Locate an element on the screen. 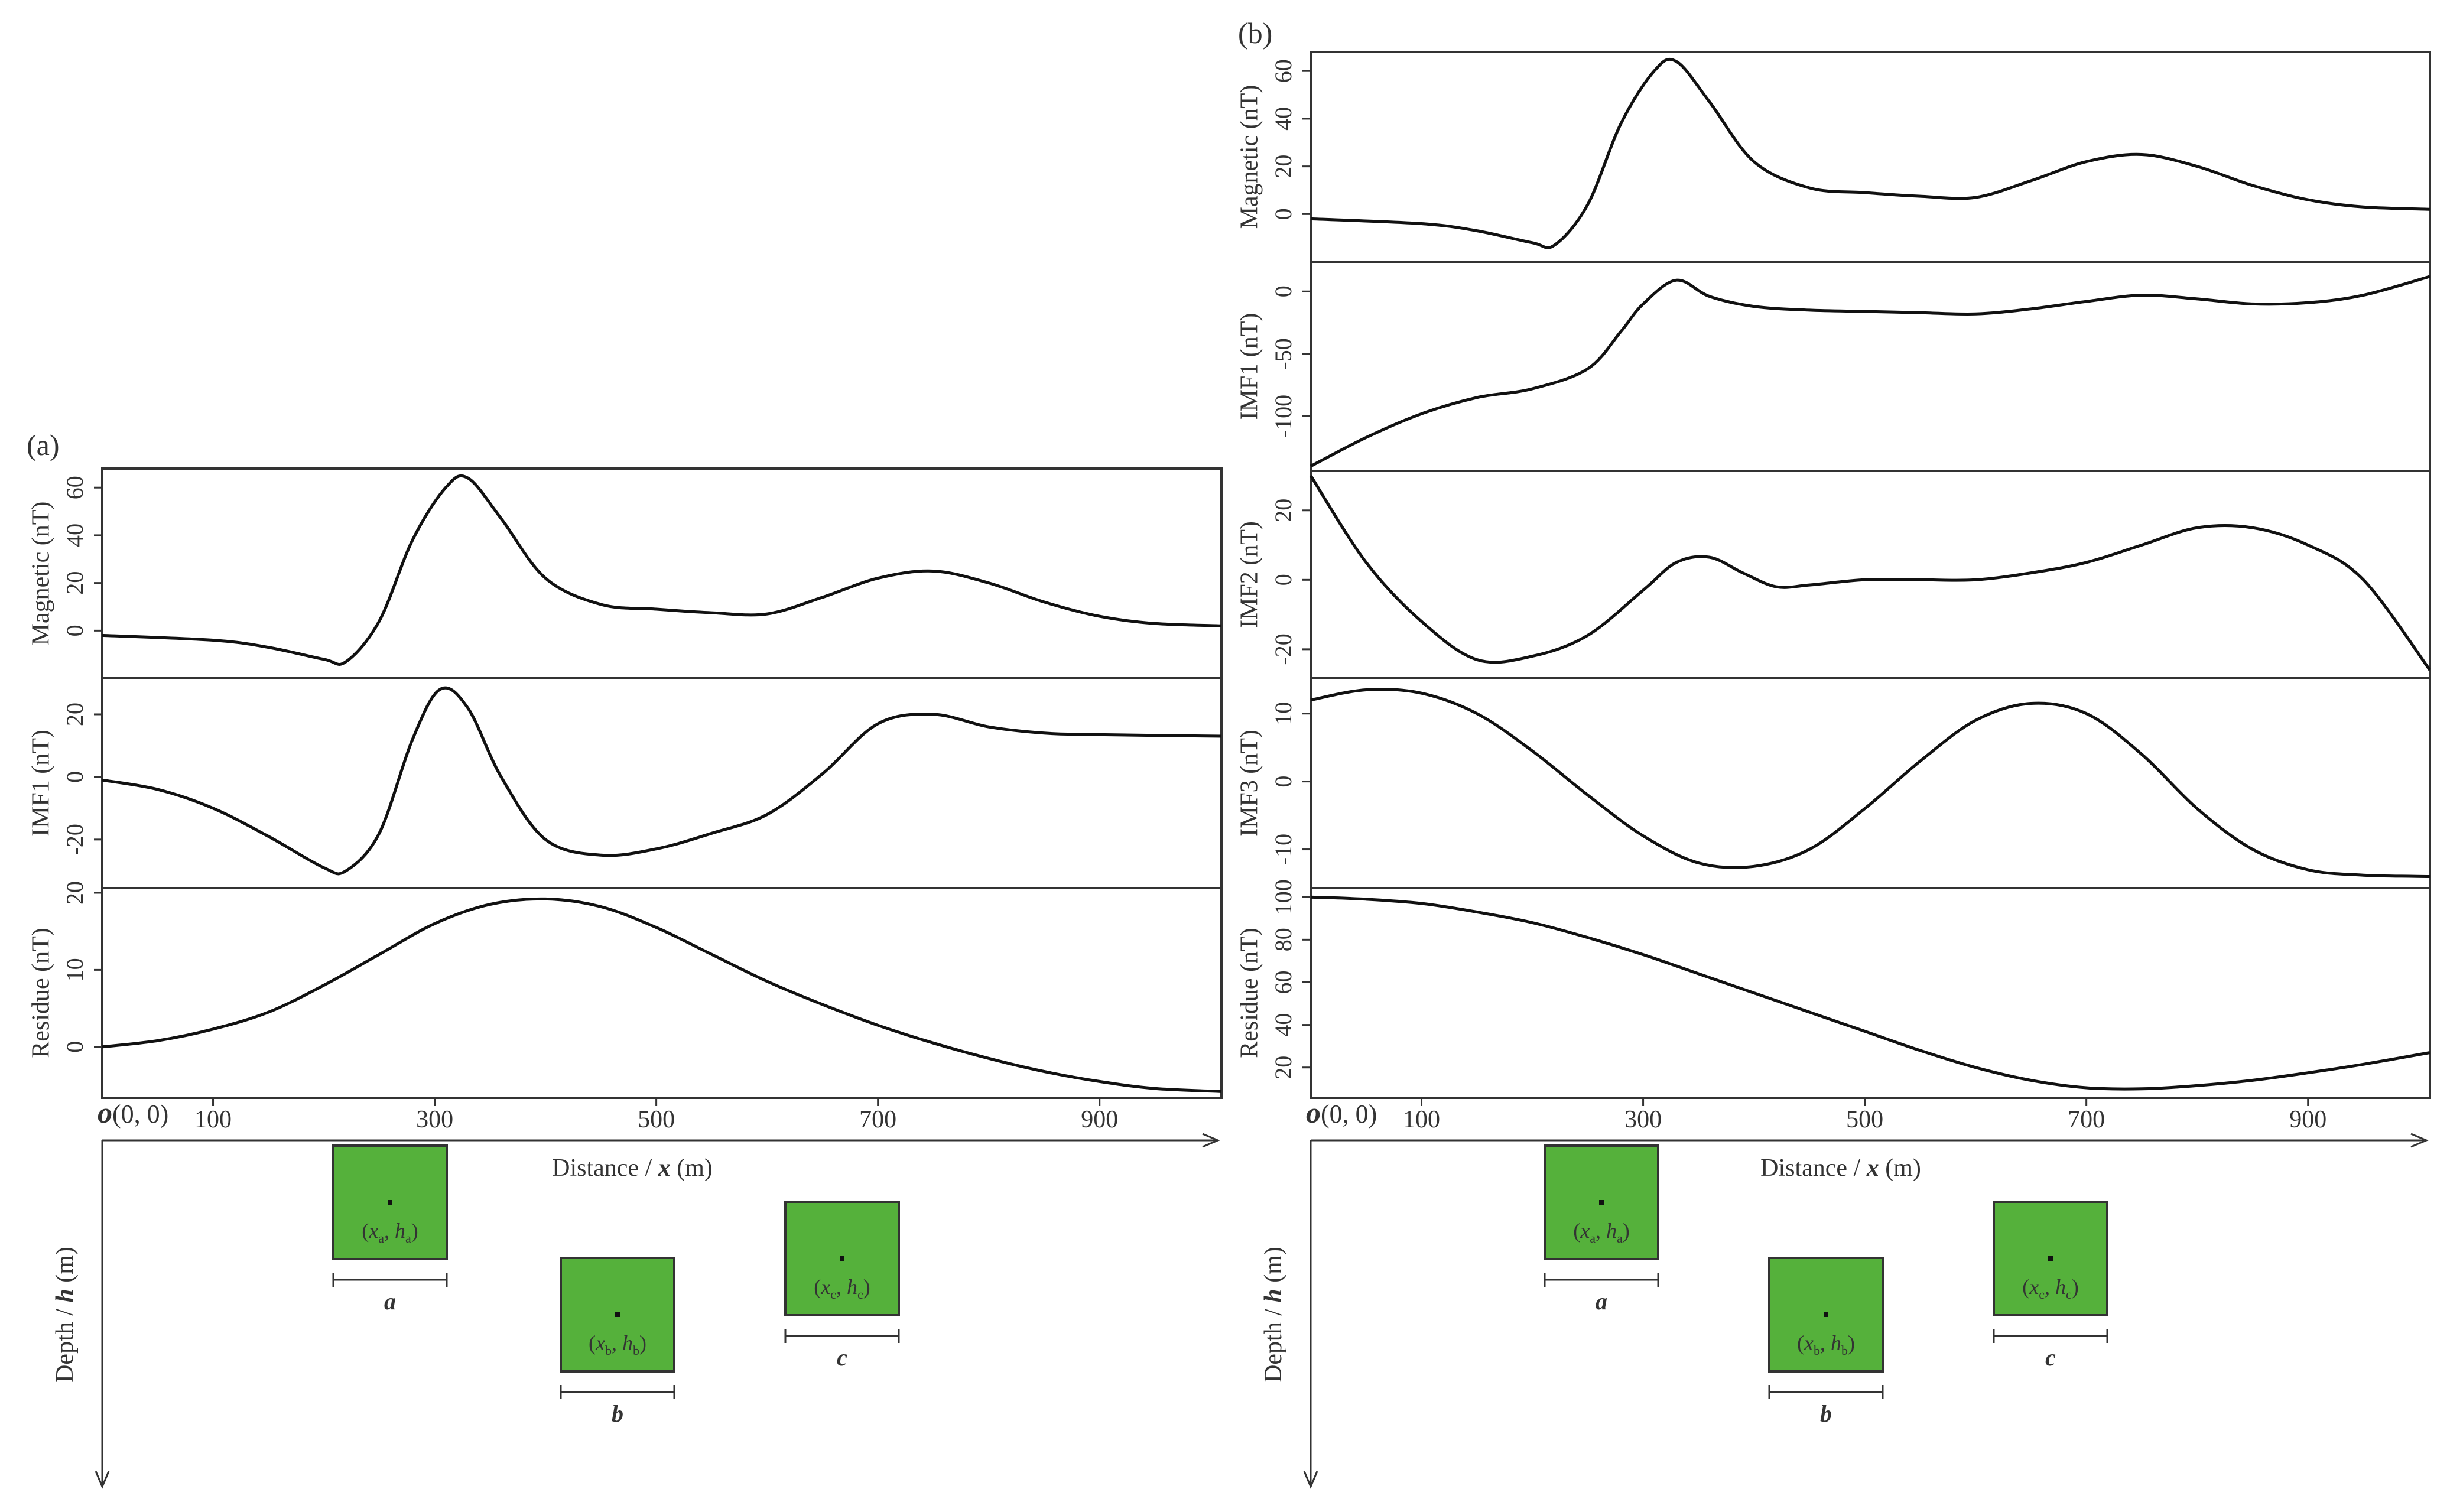  body-a-a: (xa, ha)a is located at coordinates (390, 1229).